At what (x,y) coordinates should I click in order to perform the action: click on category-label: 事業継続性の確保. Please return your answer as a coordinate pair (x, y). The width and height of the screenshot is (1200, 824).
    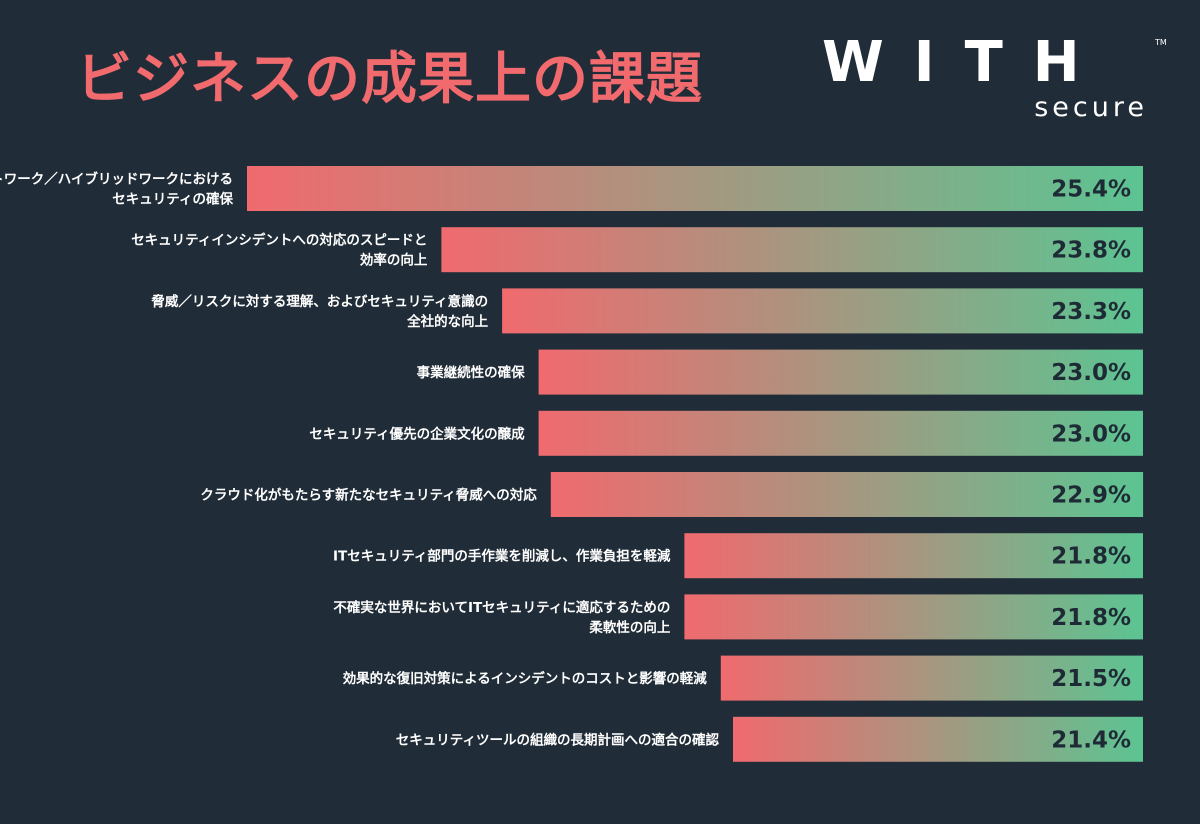
    Looking at the image, I should click on (471, 372).